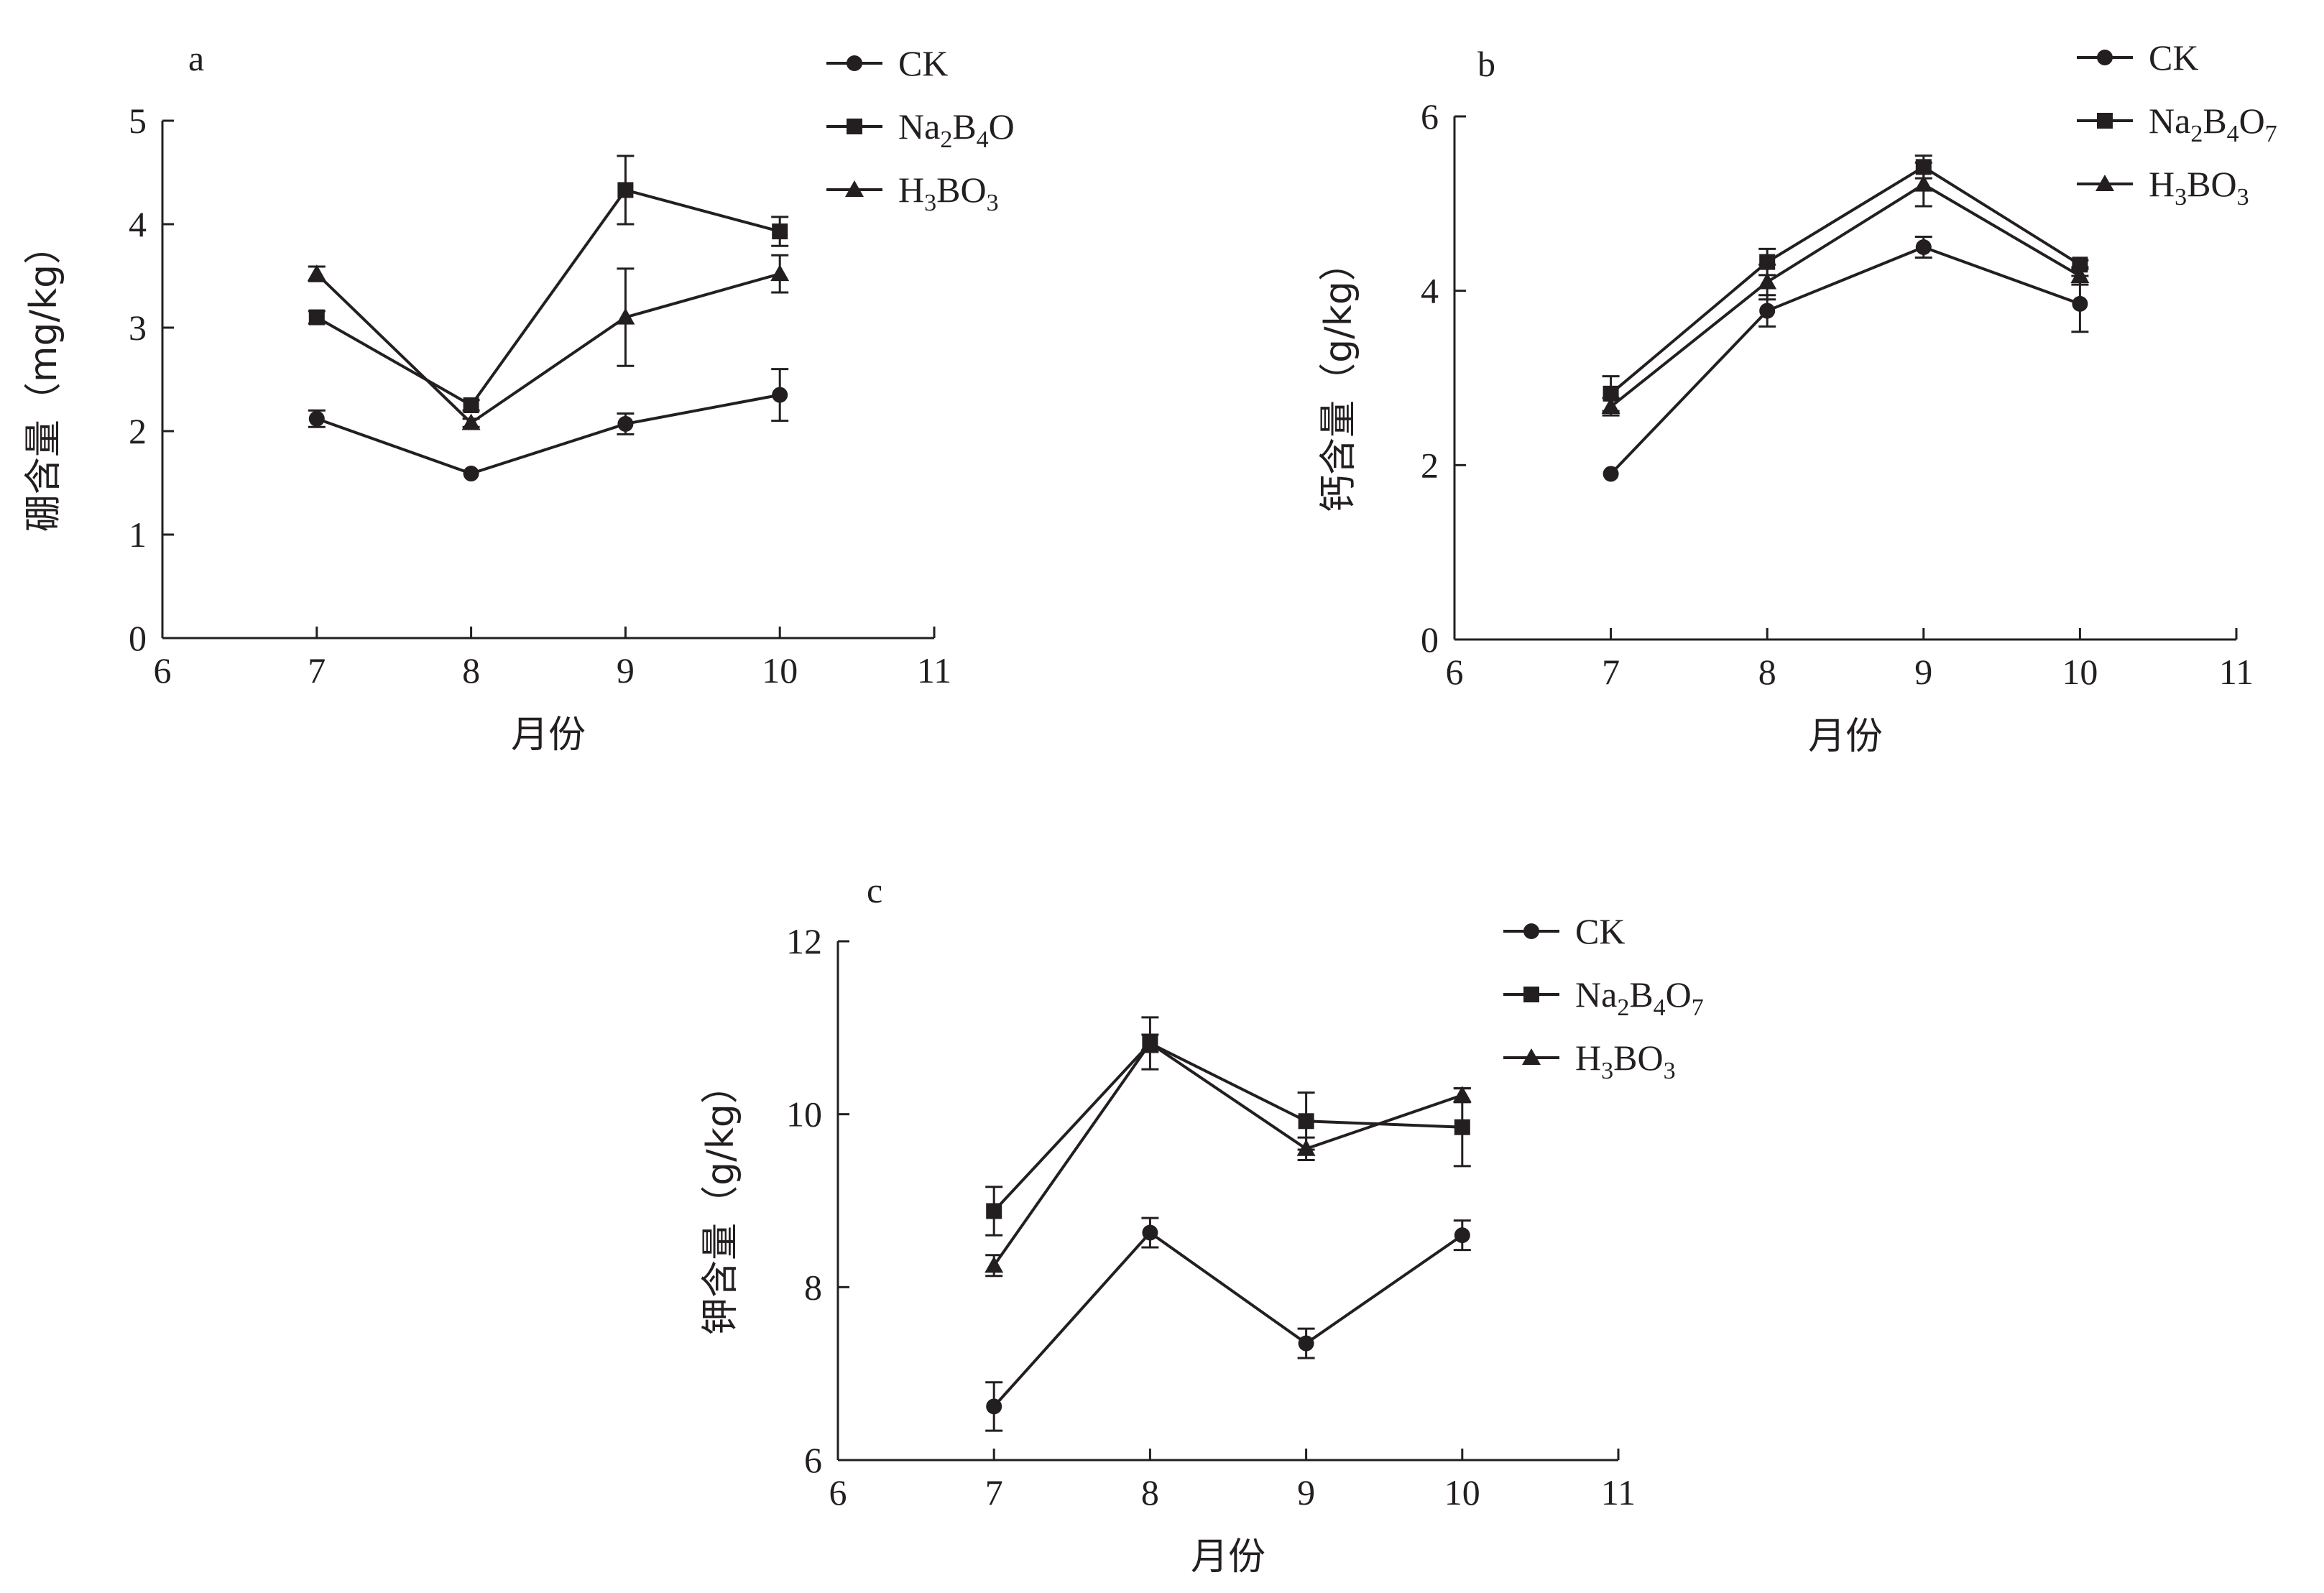 This screenshot has height=1593, width=2324. What do you see at coordinates (138, 535) in the screenshot?
I see `y-tick-label: 1` at bounding box center [138, 535].